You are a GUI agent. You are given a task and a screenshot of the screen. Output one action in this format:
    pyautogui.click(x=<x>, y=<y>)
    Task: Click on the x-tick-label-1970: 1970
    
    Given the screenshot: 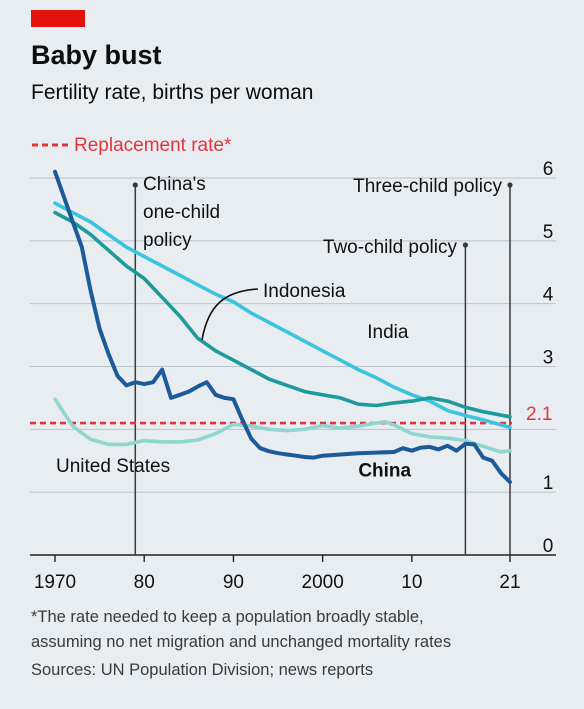 What is the action you would take?
    pyautogui.click(x=55, y=582)
    